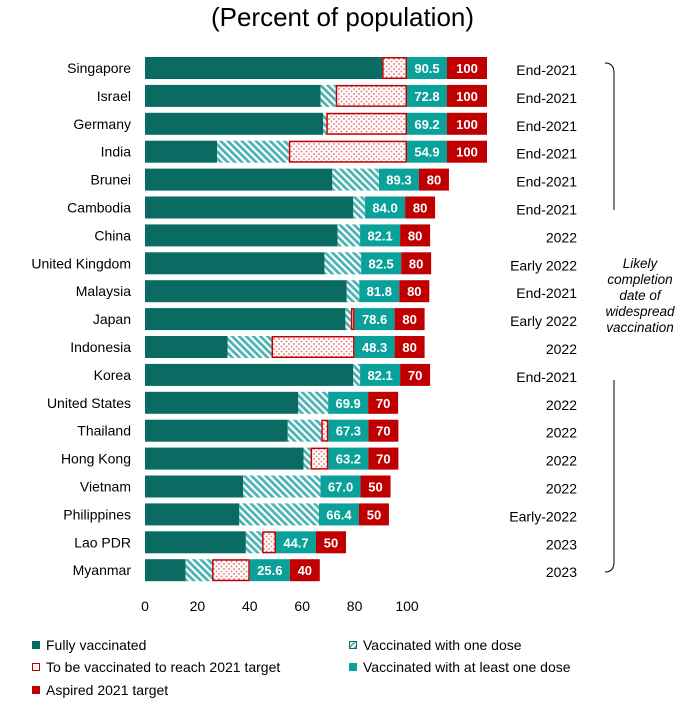 The image size is (685, 702). Describe the element at coordinates (407, 606) in the screenshot. I see `x-tick-label: 100` at that location.